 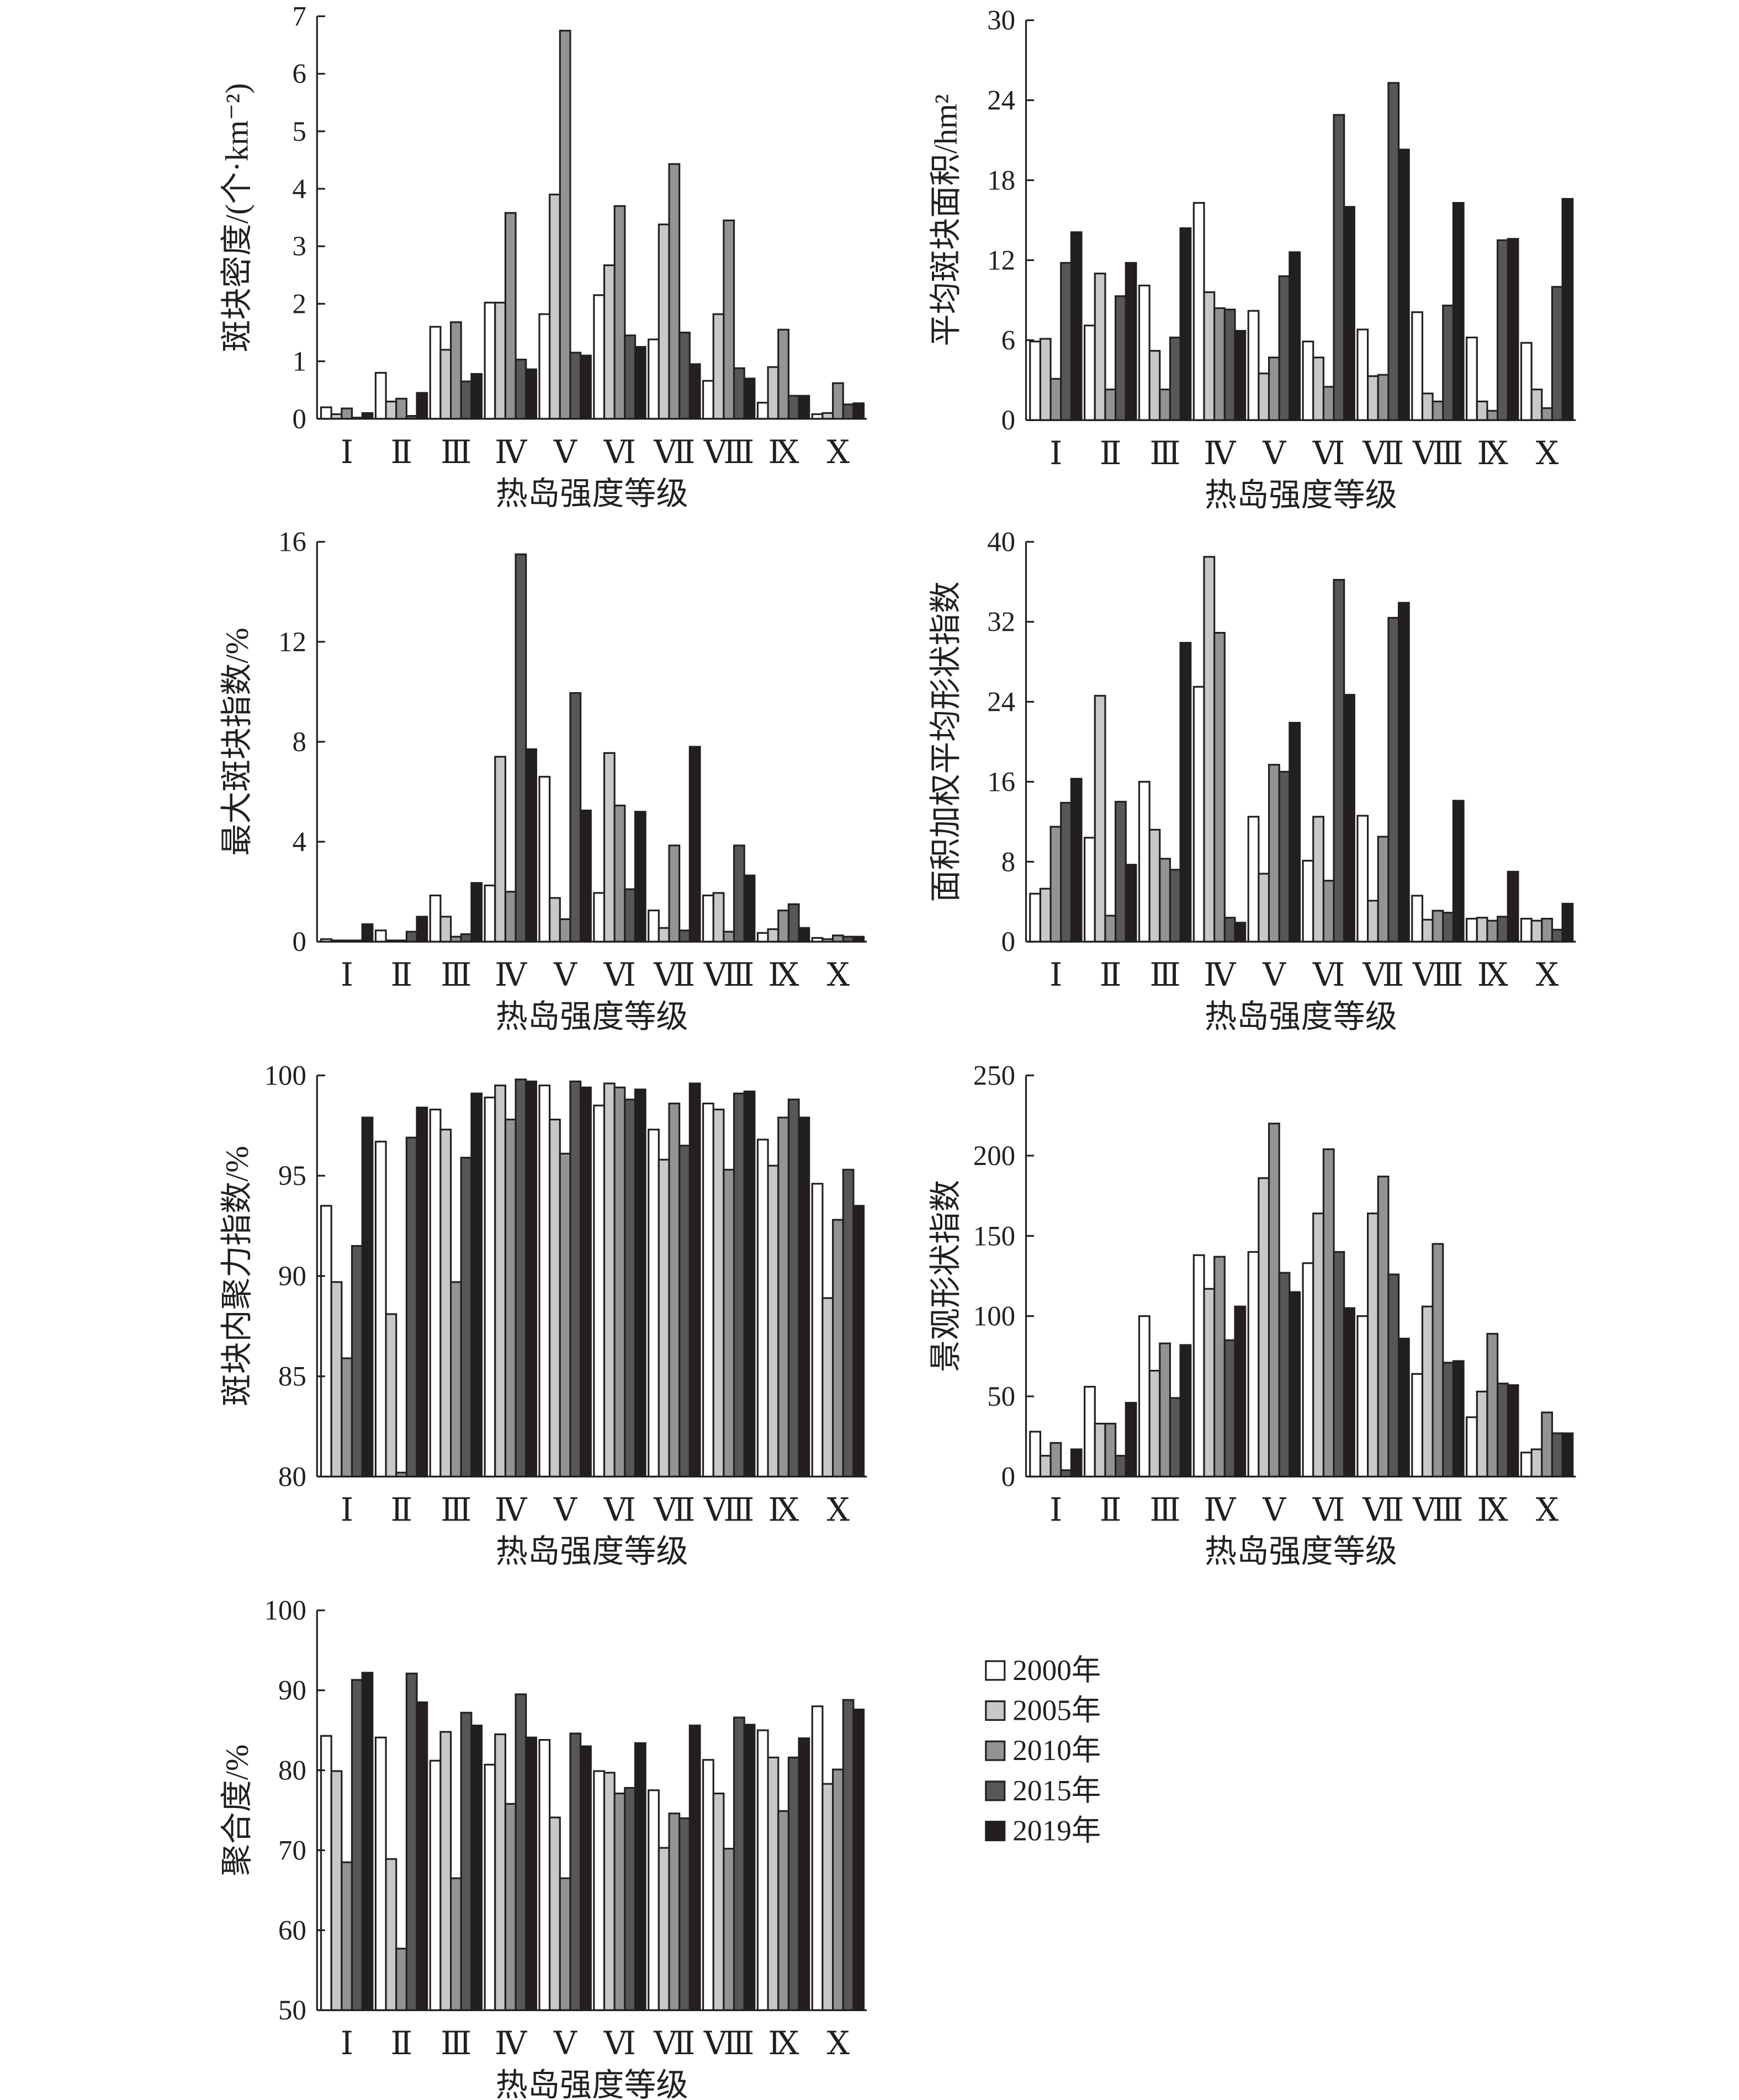 I want to click on chart-panel-7: 50 60 70 80 90 100 Ⅰ Ⅱ Ⅲ Ⅳ Ⅴ Ⅵ Ⅶ Ⅷ Ⅸ Ⅹ 热岛强度等级 聚合度/%, so click(x=543, y=1848).